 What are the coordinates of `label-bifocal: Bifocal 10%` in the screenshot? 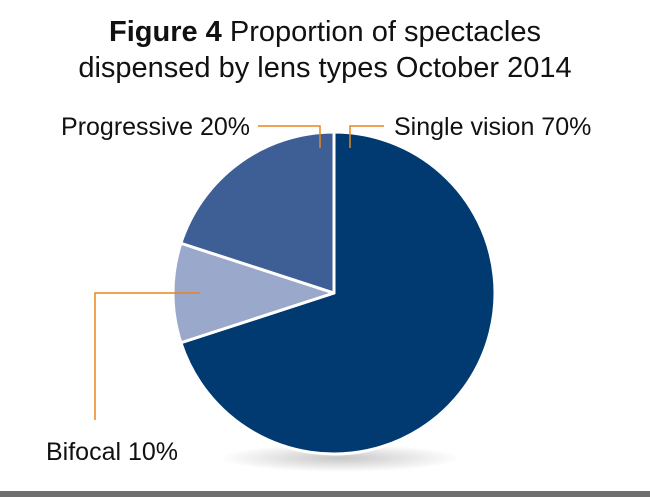 It's located at (112, 452).